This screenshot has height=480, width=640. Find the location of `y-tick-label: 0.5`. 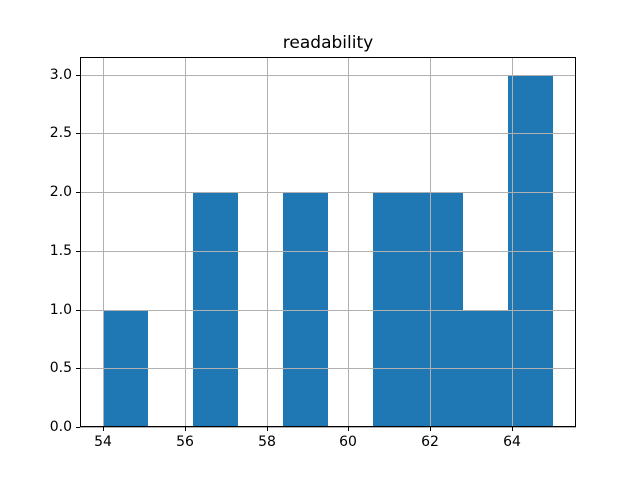

y-tick-label: 0.5 is located at coordinates (60, 368).